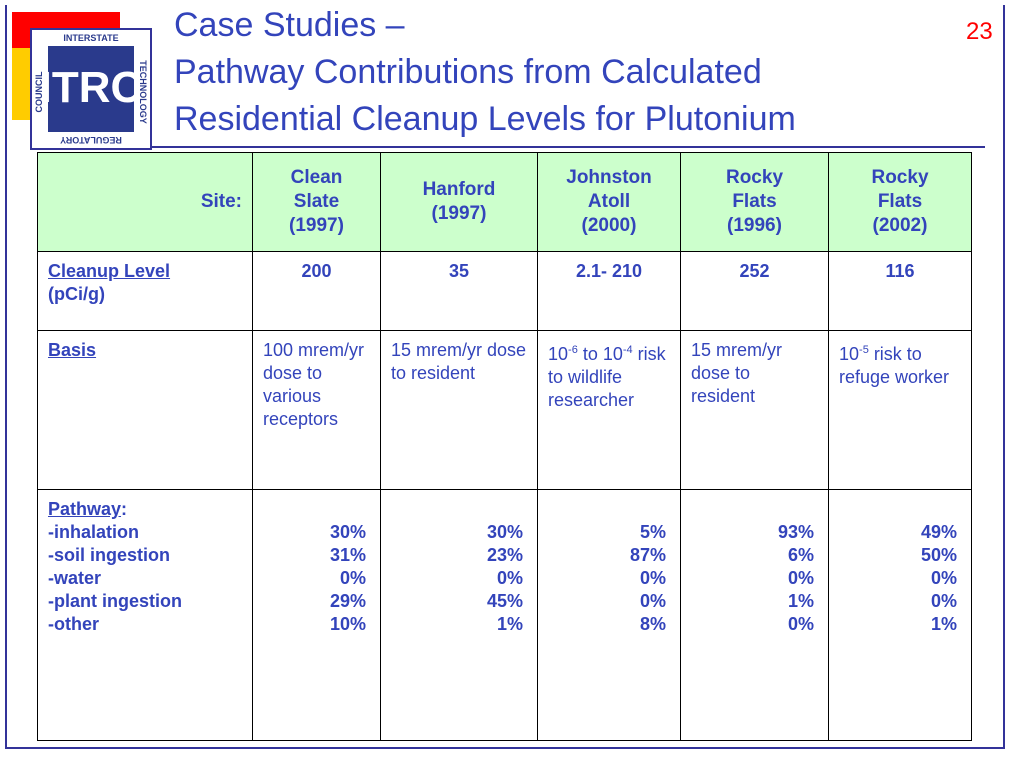 This screenshot has height=757, width=1009. I want to click on site-line: (1996), so click(754, 225).